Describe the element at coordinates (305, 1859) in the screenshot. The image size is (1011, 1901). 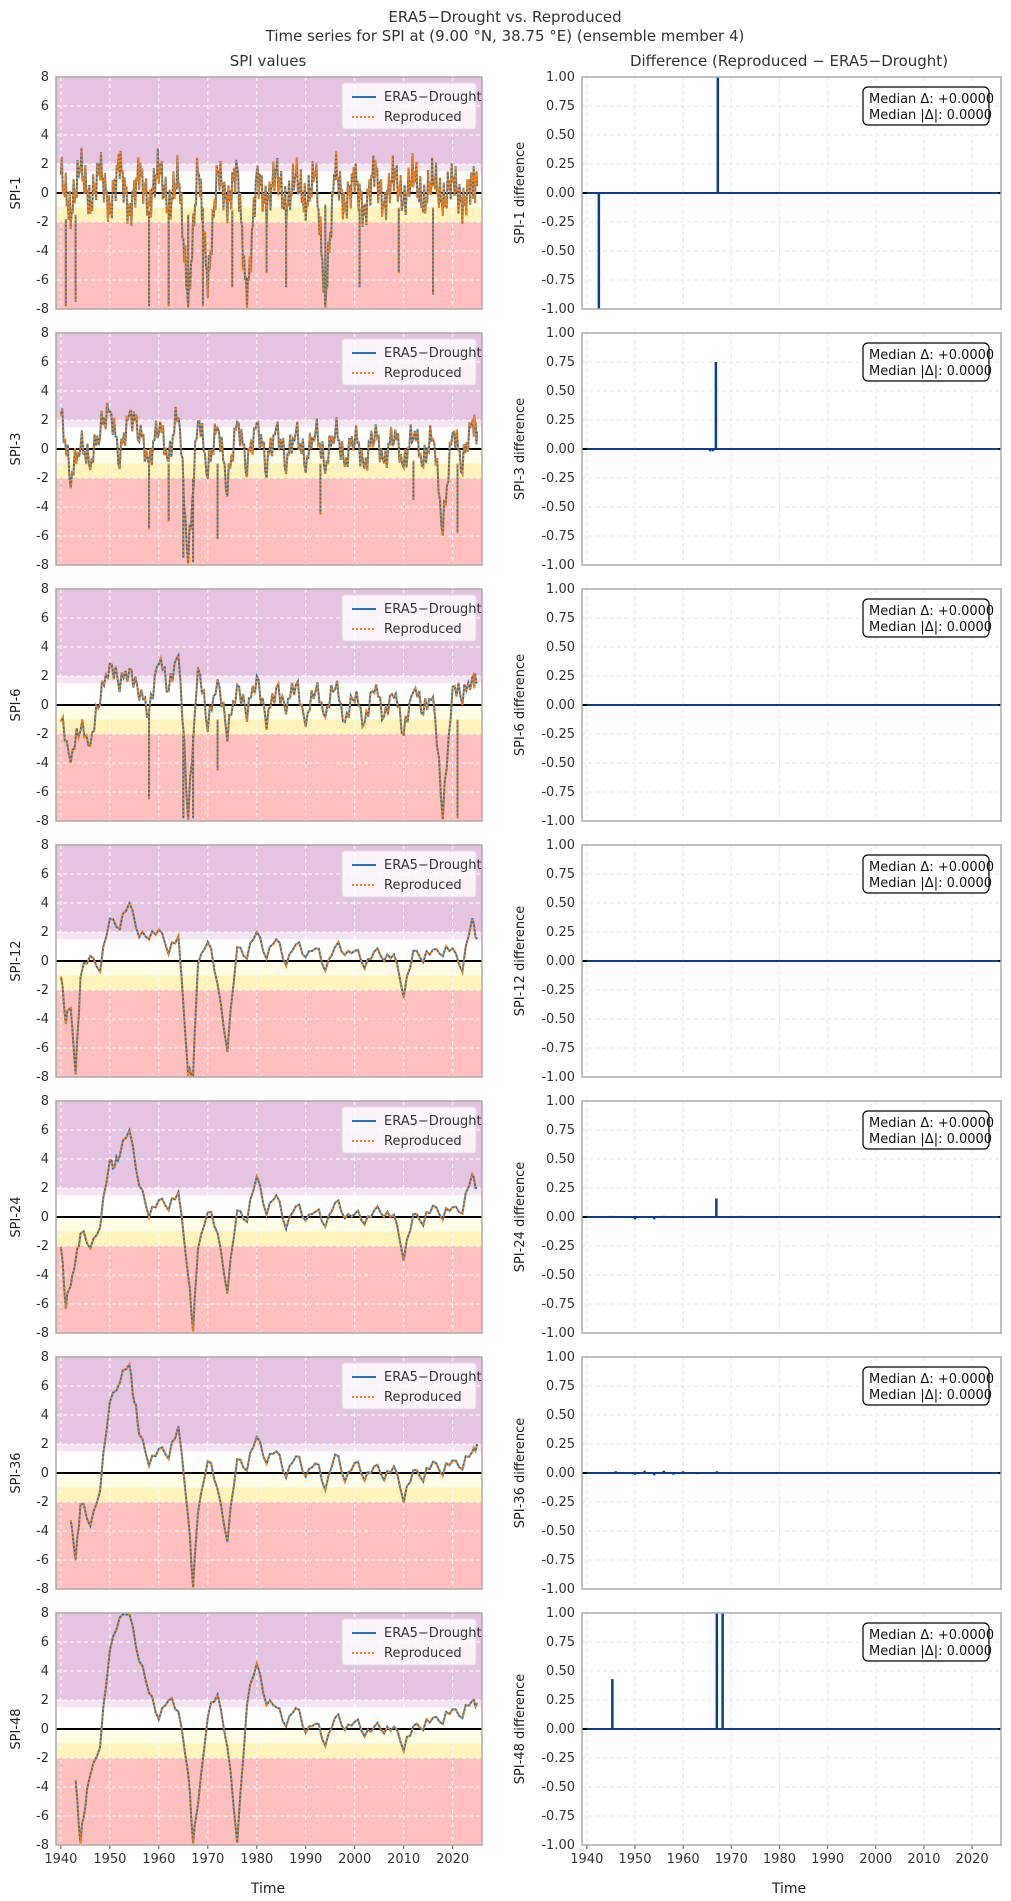
I see `x-tick-label: 1990` at that location.